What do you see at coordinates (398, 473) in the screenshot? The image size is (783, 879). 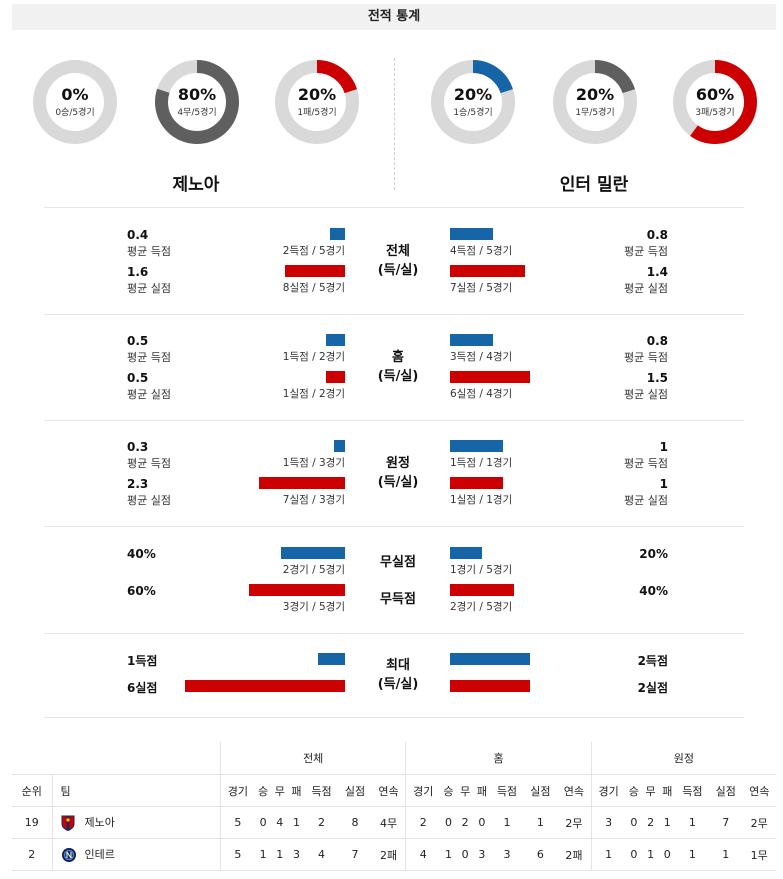 I see `section-label: 원정 (득/실)` at bounding box center [398, 473].